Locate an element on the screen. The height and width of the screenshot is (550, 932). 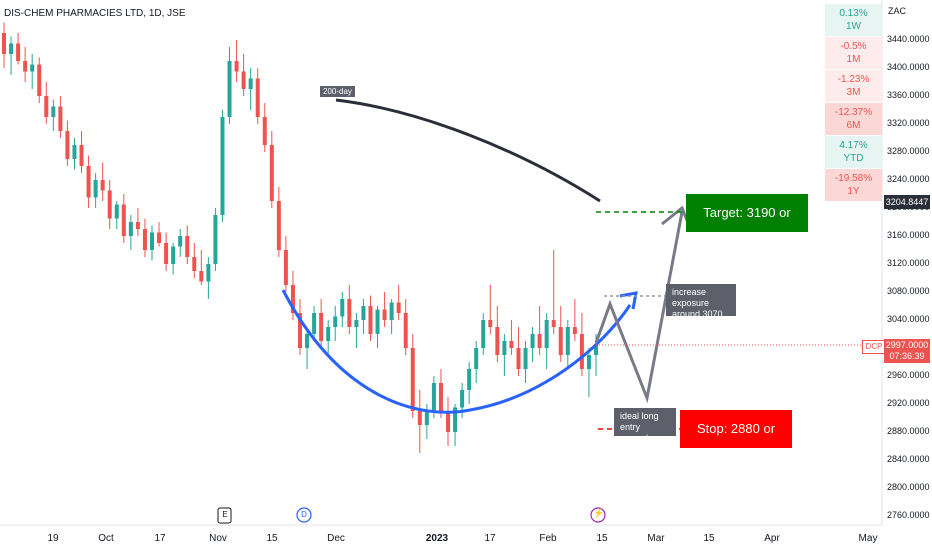
y-tick-label: 3360.0000 is located at coordinates (908, 95).